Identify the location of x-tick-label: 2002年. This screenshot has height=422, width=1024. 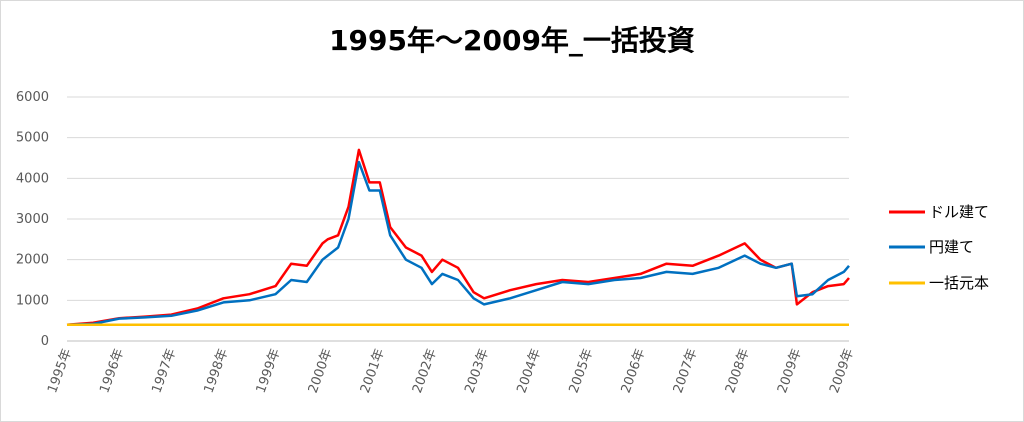
(425, 371).